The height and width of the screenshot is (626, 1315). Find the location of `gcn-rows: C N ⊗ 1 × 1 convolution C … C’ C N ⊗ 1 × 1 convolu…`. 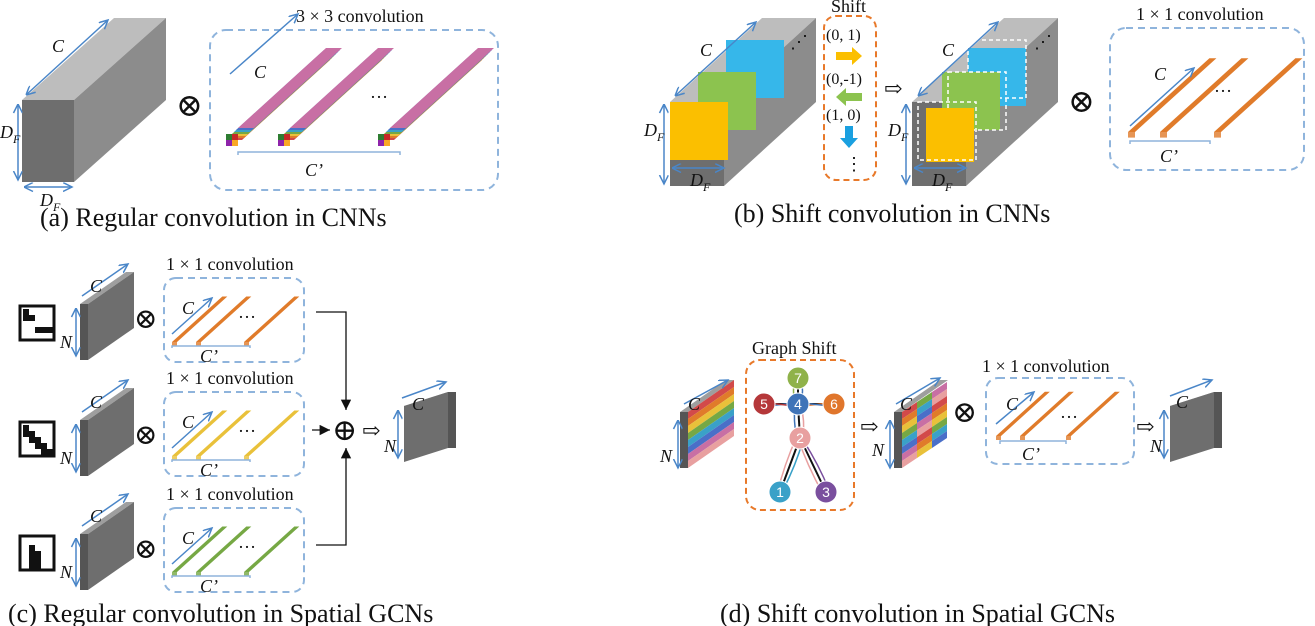

gcn-rows: C N ⊗ 1 × 1 convolution C … C’ C N ⊗ 1 × 1 convolu… is located at coordinates (161, 425).